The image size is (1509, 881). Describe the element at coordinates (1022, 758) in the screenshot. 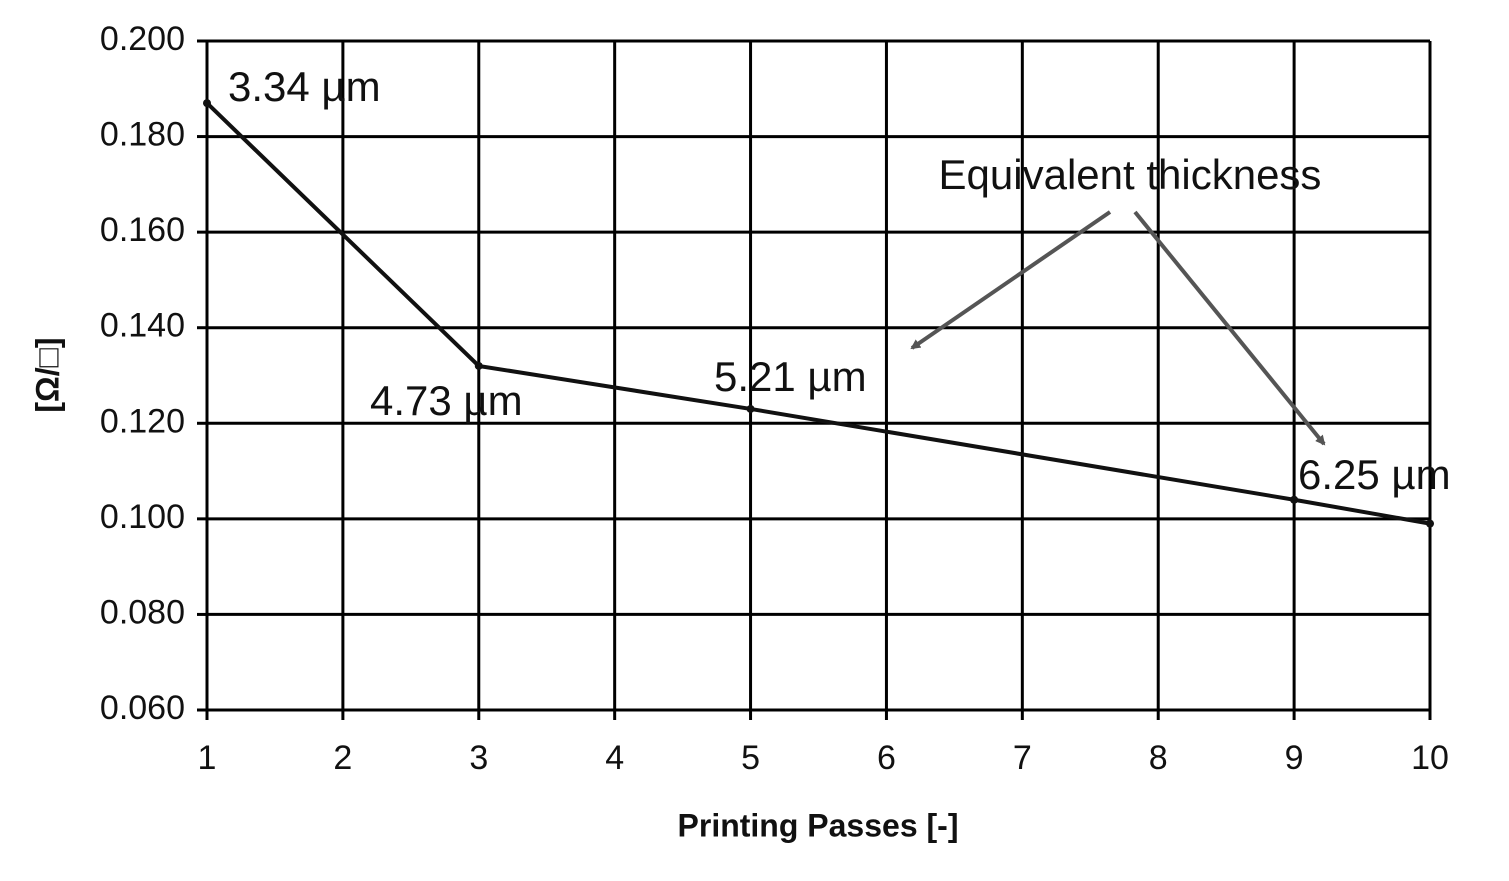

I see `x-tick-label: 7` at that location.